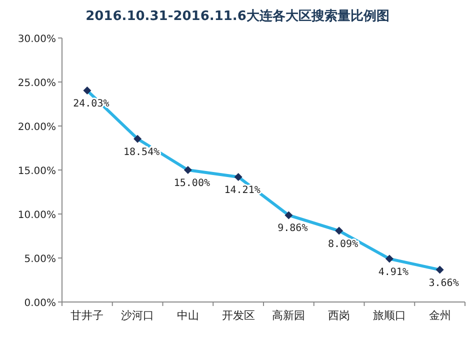 The image size is (475, 339). Describe the element at coordinates (37, 83) in the screenshot. I see `y-tick-label: 25.00%` at that location.